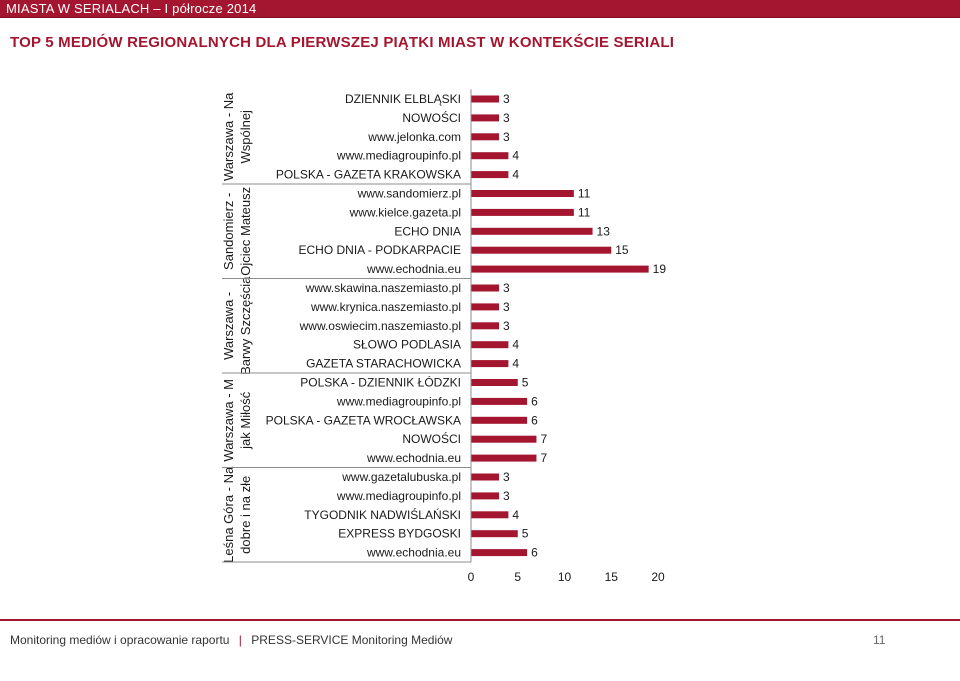  What do you see at coordinates (401, 477) in the screenshot?
I see `category-label: www.gazetalubuska.pl` at bounding box center [401, 477].